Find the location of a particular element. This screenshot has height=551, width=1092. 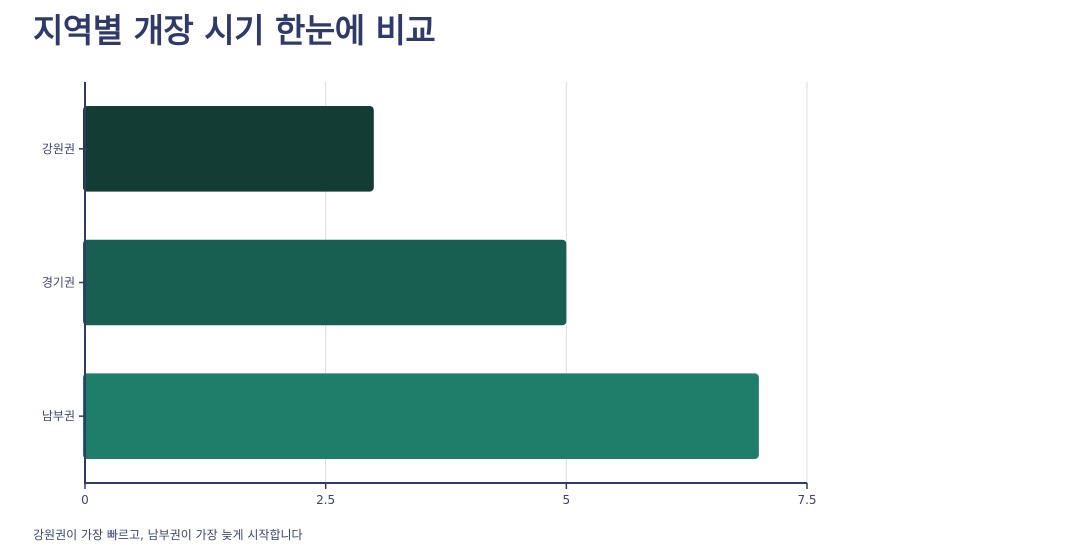

y-tick-label: 강원권 is located at coordinates (58, 149).